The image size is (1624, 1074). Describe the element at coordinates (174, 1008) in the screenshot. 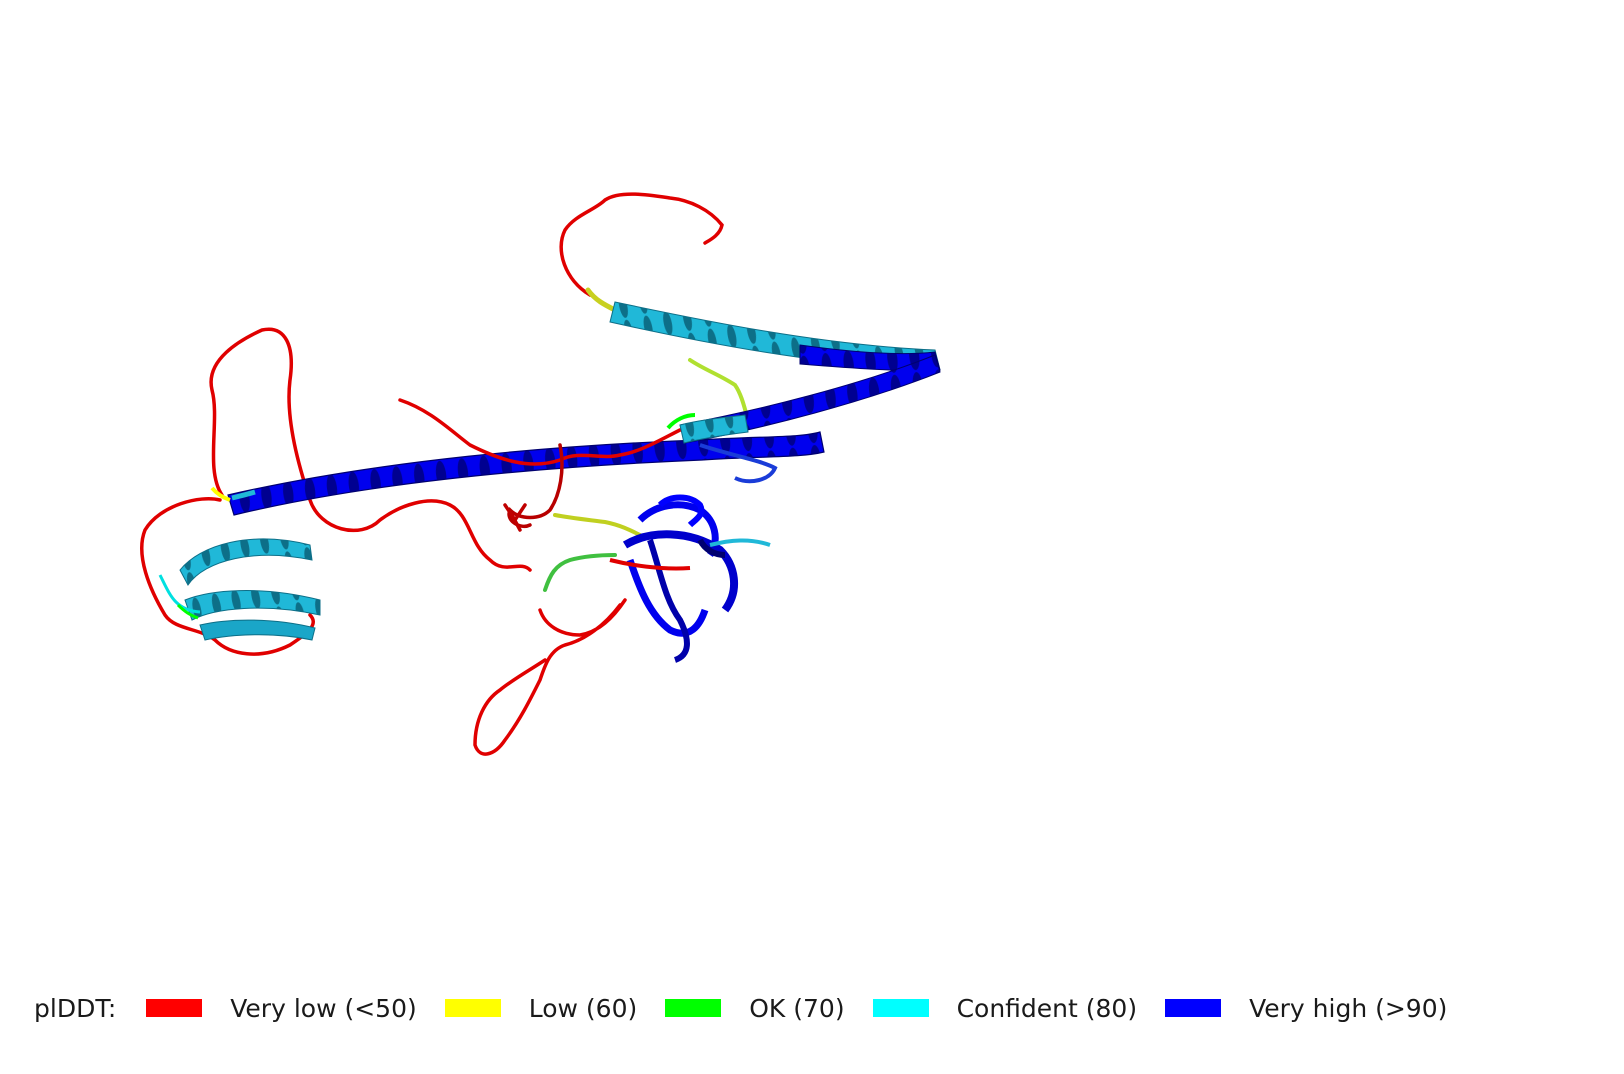

I see `legend-swatch-very-low` at that location.